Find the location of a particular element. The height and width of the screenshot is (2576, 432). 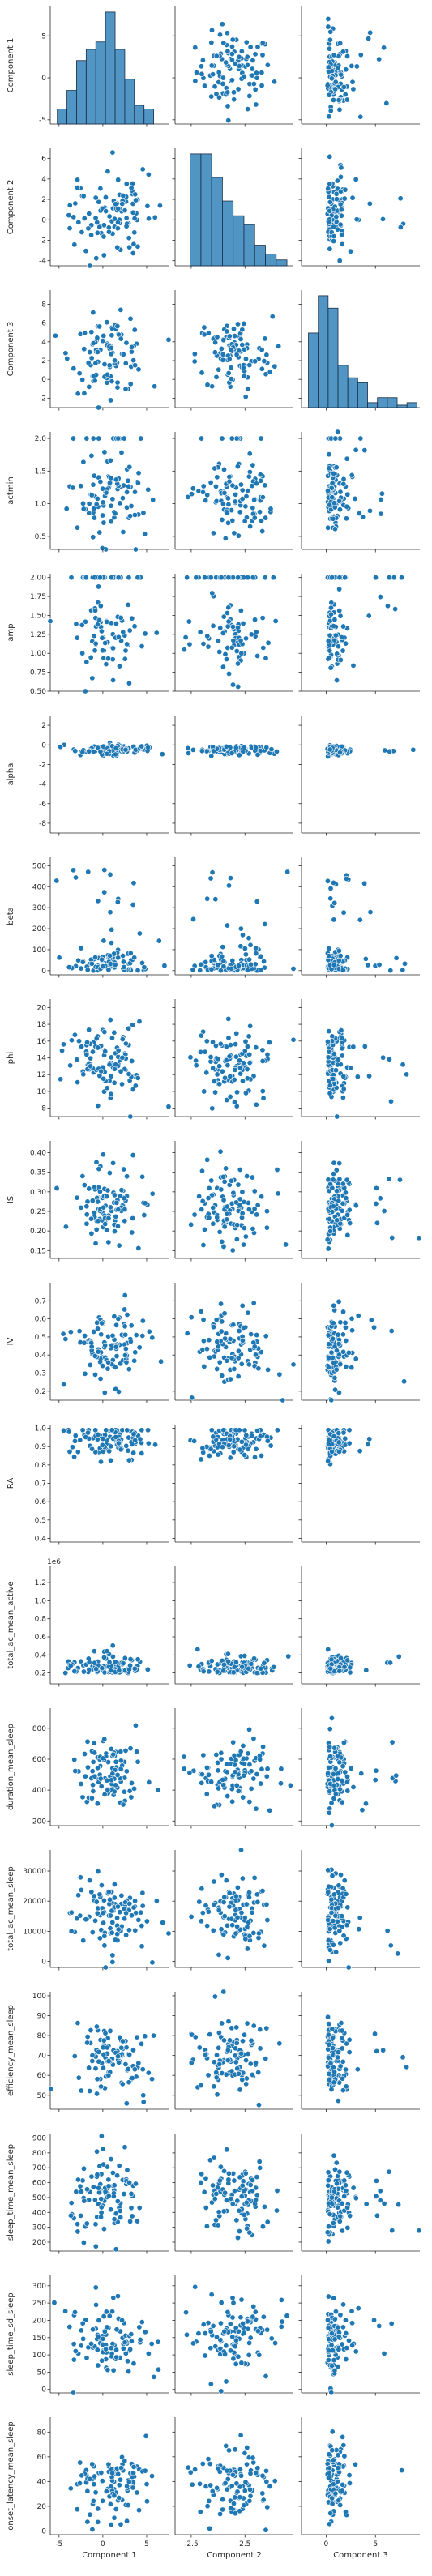

y-tick-label: 2.00 is located at coordinates (38, 579).